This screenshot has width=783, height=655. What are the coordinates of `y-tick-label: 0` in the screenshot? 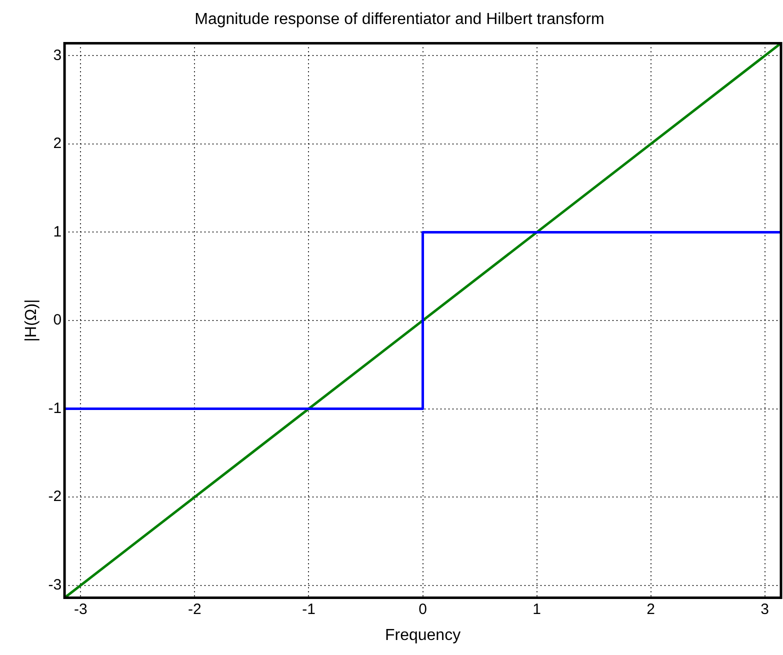 It's located at (57, 320).